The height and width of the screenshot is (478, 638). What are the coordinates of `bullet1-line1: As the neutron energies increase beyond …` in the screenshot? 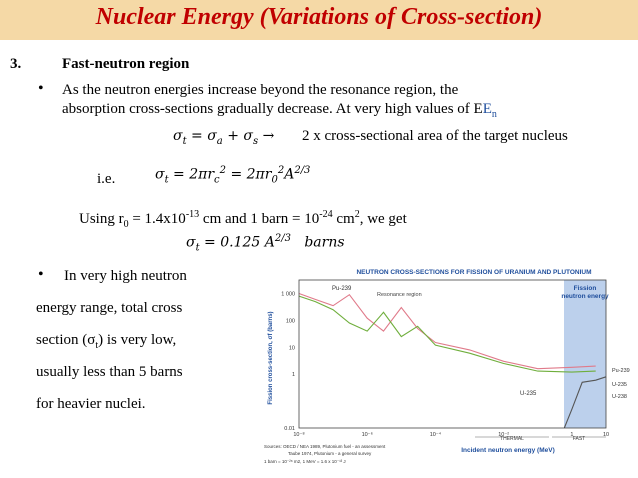 It's located at (260, 90).